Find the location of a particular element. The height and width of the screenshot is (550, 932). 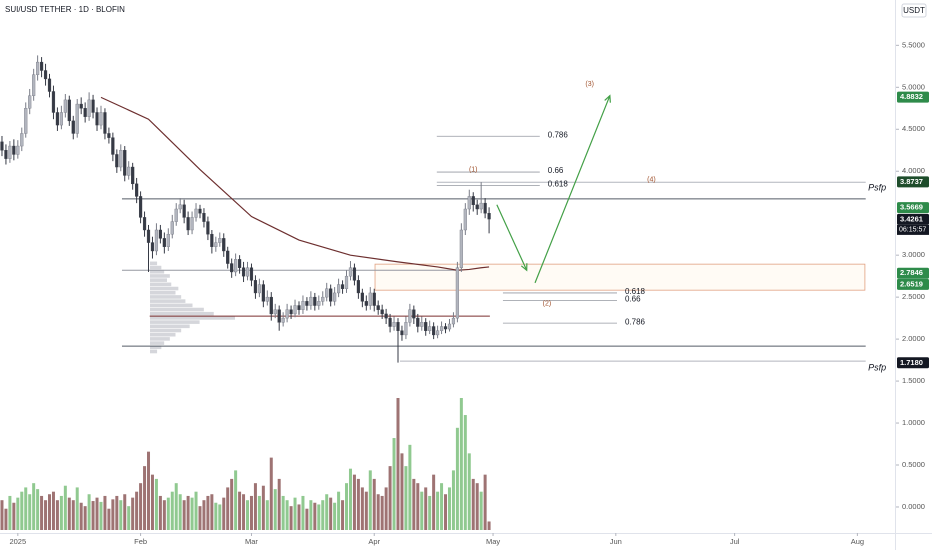

price-tag-label: 3.5669 is located at coordinates (911, 207).